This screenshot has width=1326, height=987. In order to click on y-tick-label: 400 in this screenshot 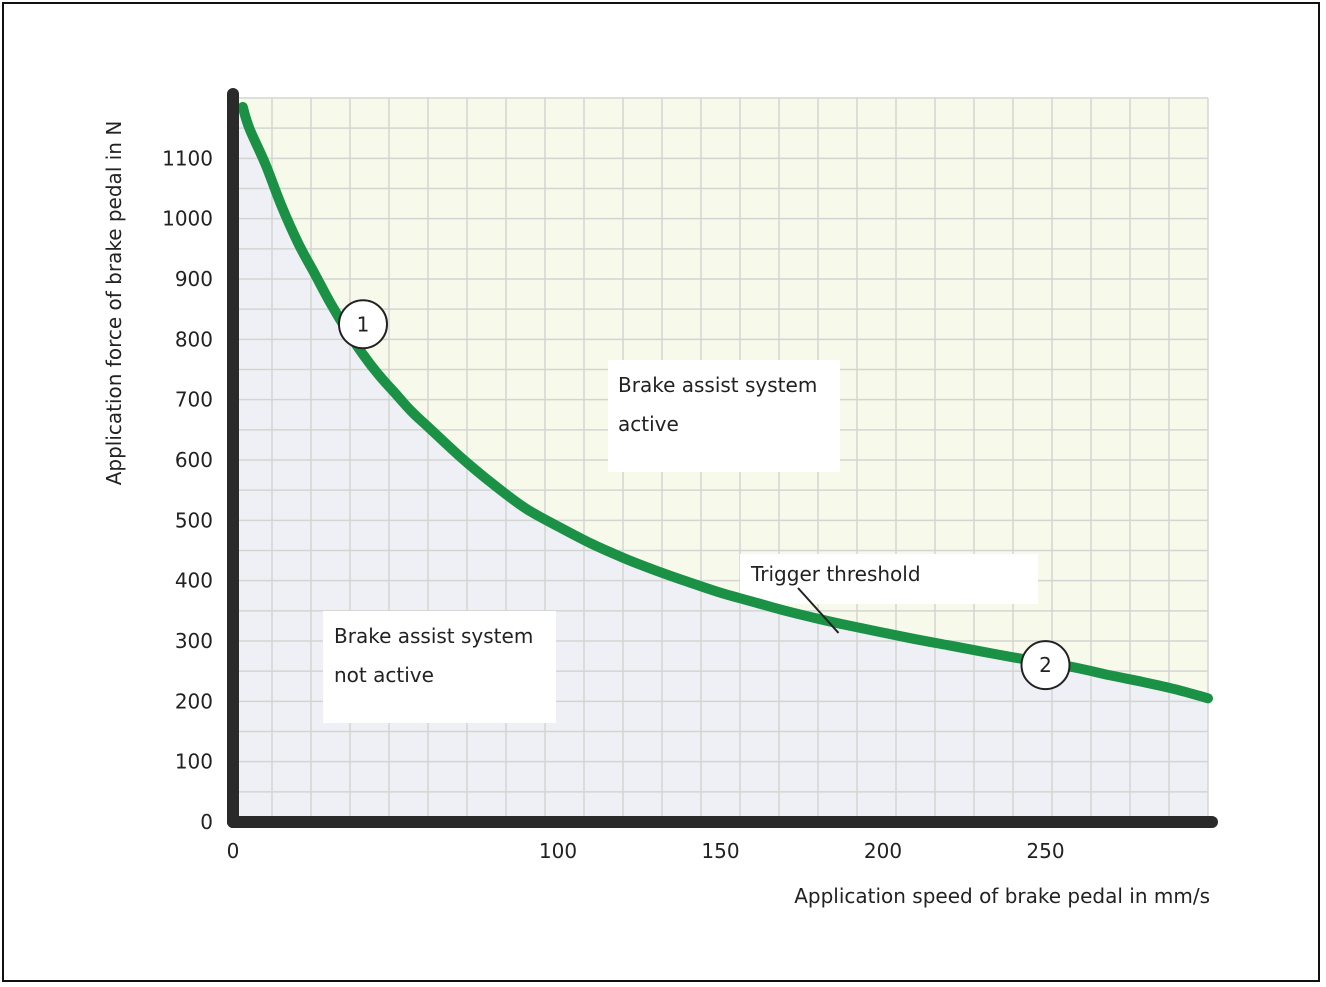, I will do `click(194, 581)`.